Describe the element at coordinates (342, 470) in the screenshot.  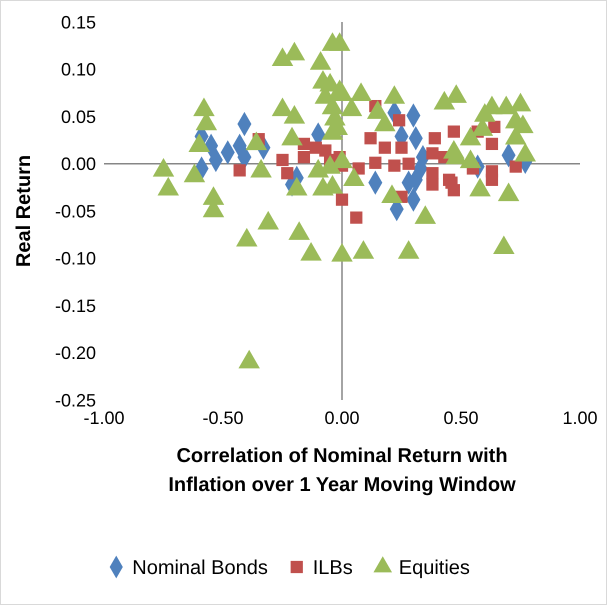
I see `x-axis-title: Correlation of Nominal Return with Inflation over 1 Year Moving Window` at that location.